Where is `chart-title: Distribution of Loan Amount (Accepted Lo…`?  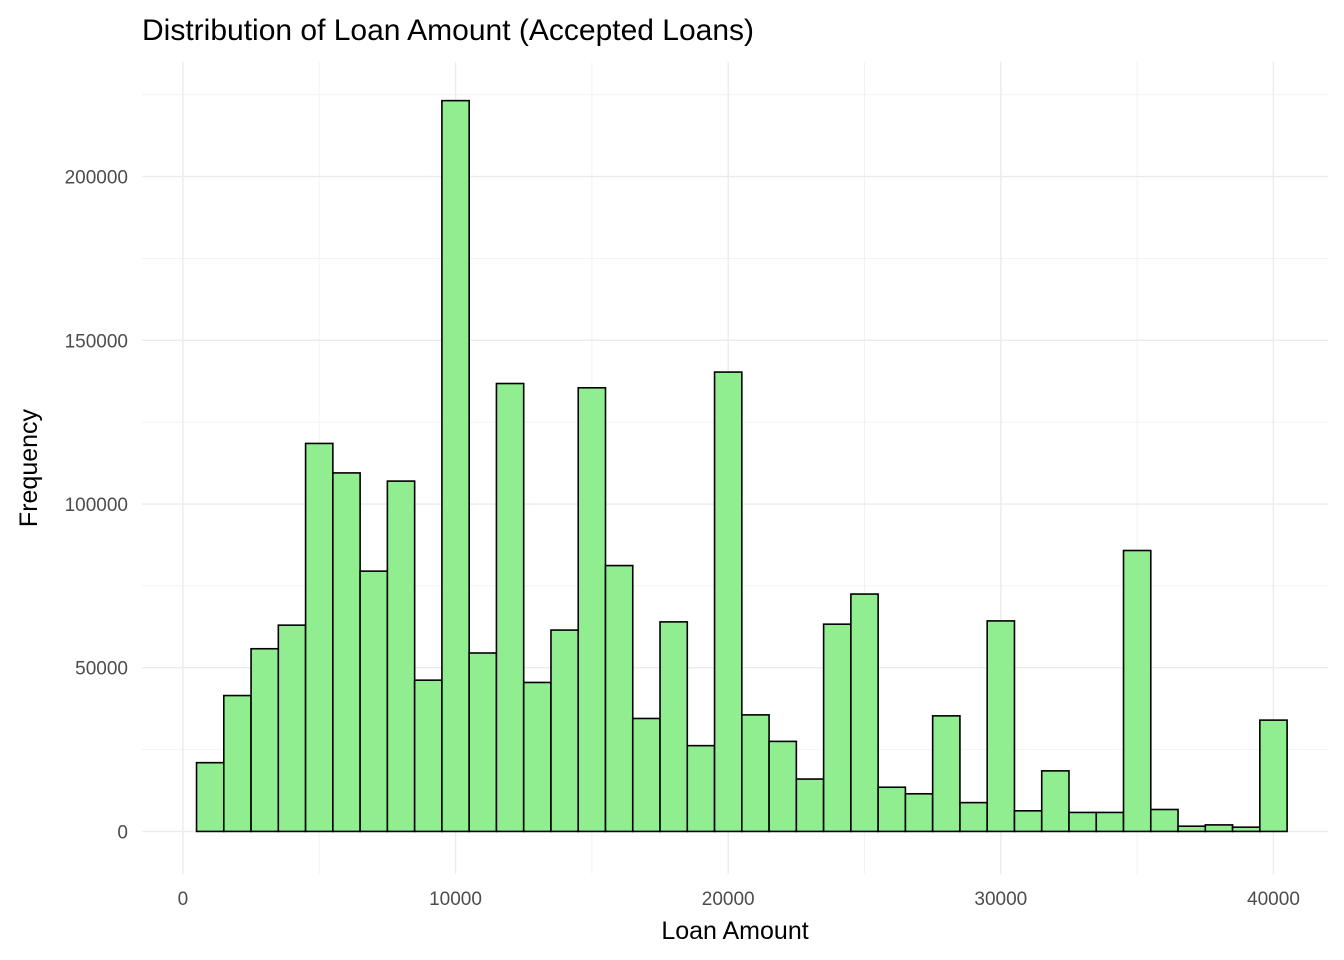 chart-title: Distribution of Loan Amount (Accepted Lo… is located at coordinates (448, 30).